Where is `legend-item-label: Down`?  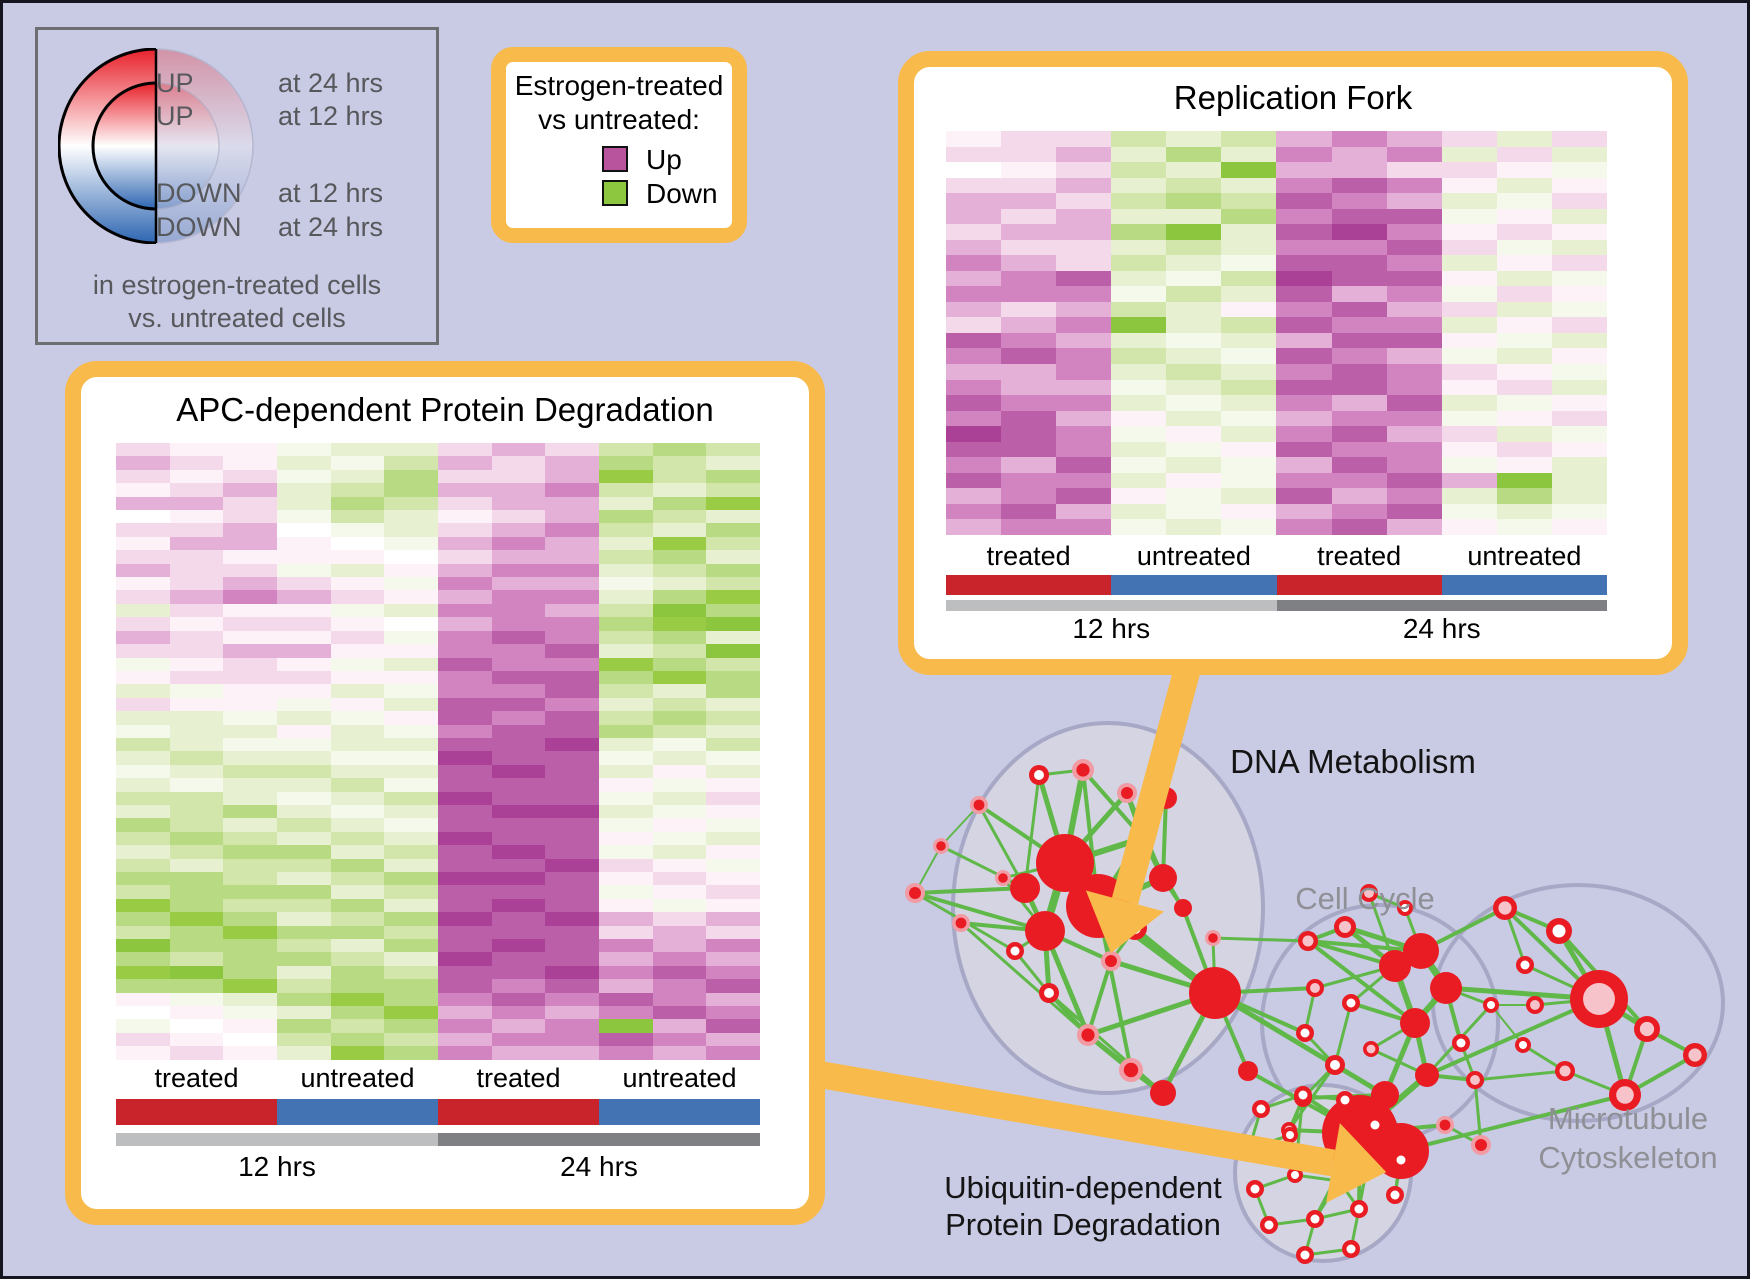
legend-item-label: Down is located at coordinates (682, 193).